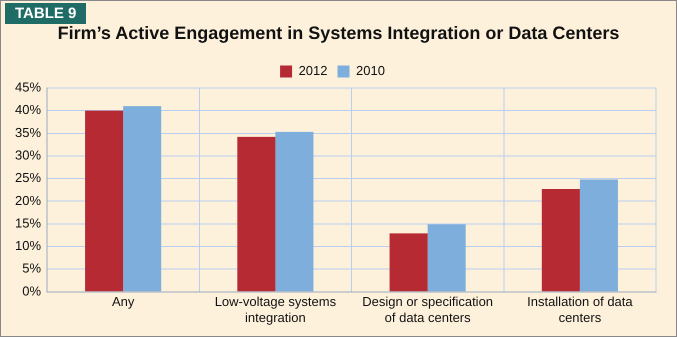 Image resolution: width=677 pixels, height=337 pixels. Describe the element at coordinates (370, 70) in the screenshot. I see `legend-label: 2010` at that location.